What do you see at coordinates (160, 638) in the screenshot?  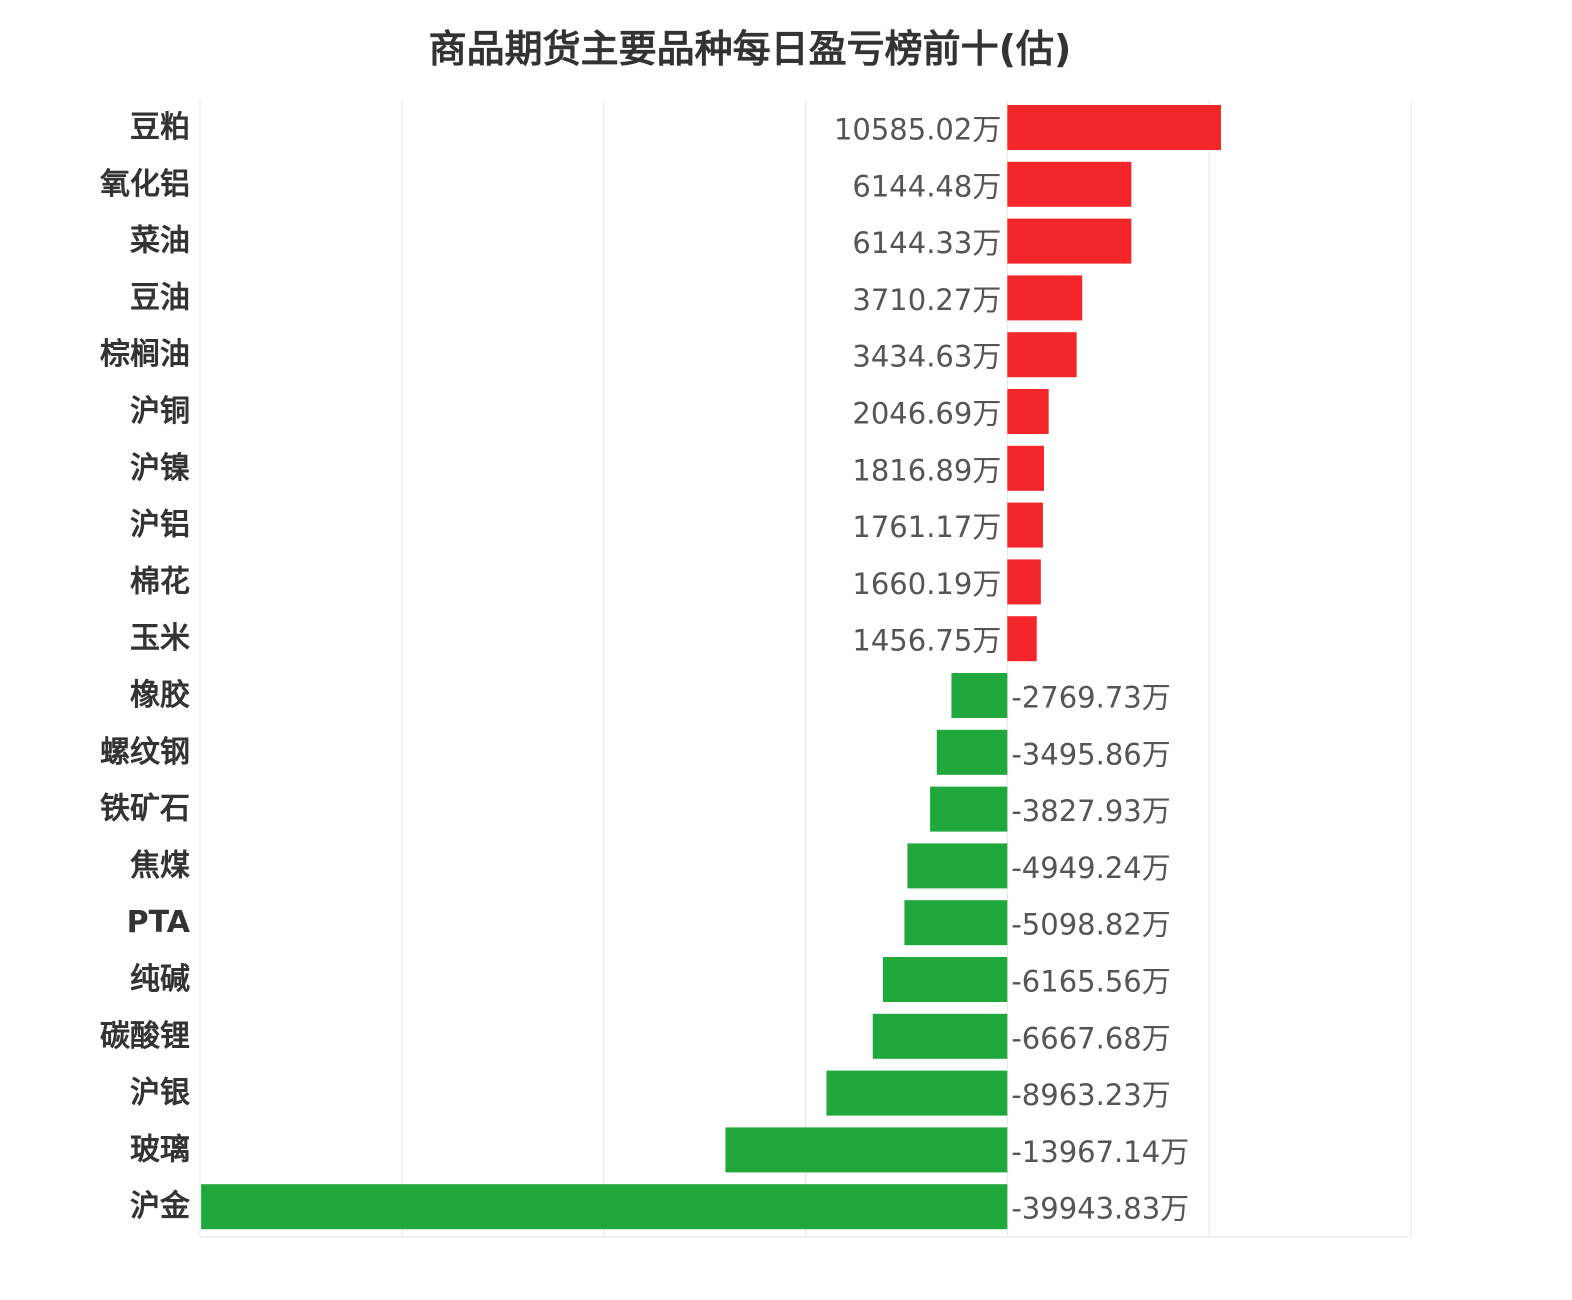 I see `category-label: 玉米` at bounding box center [160, 638].